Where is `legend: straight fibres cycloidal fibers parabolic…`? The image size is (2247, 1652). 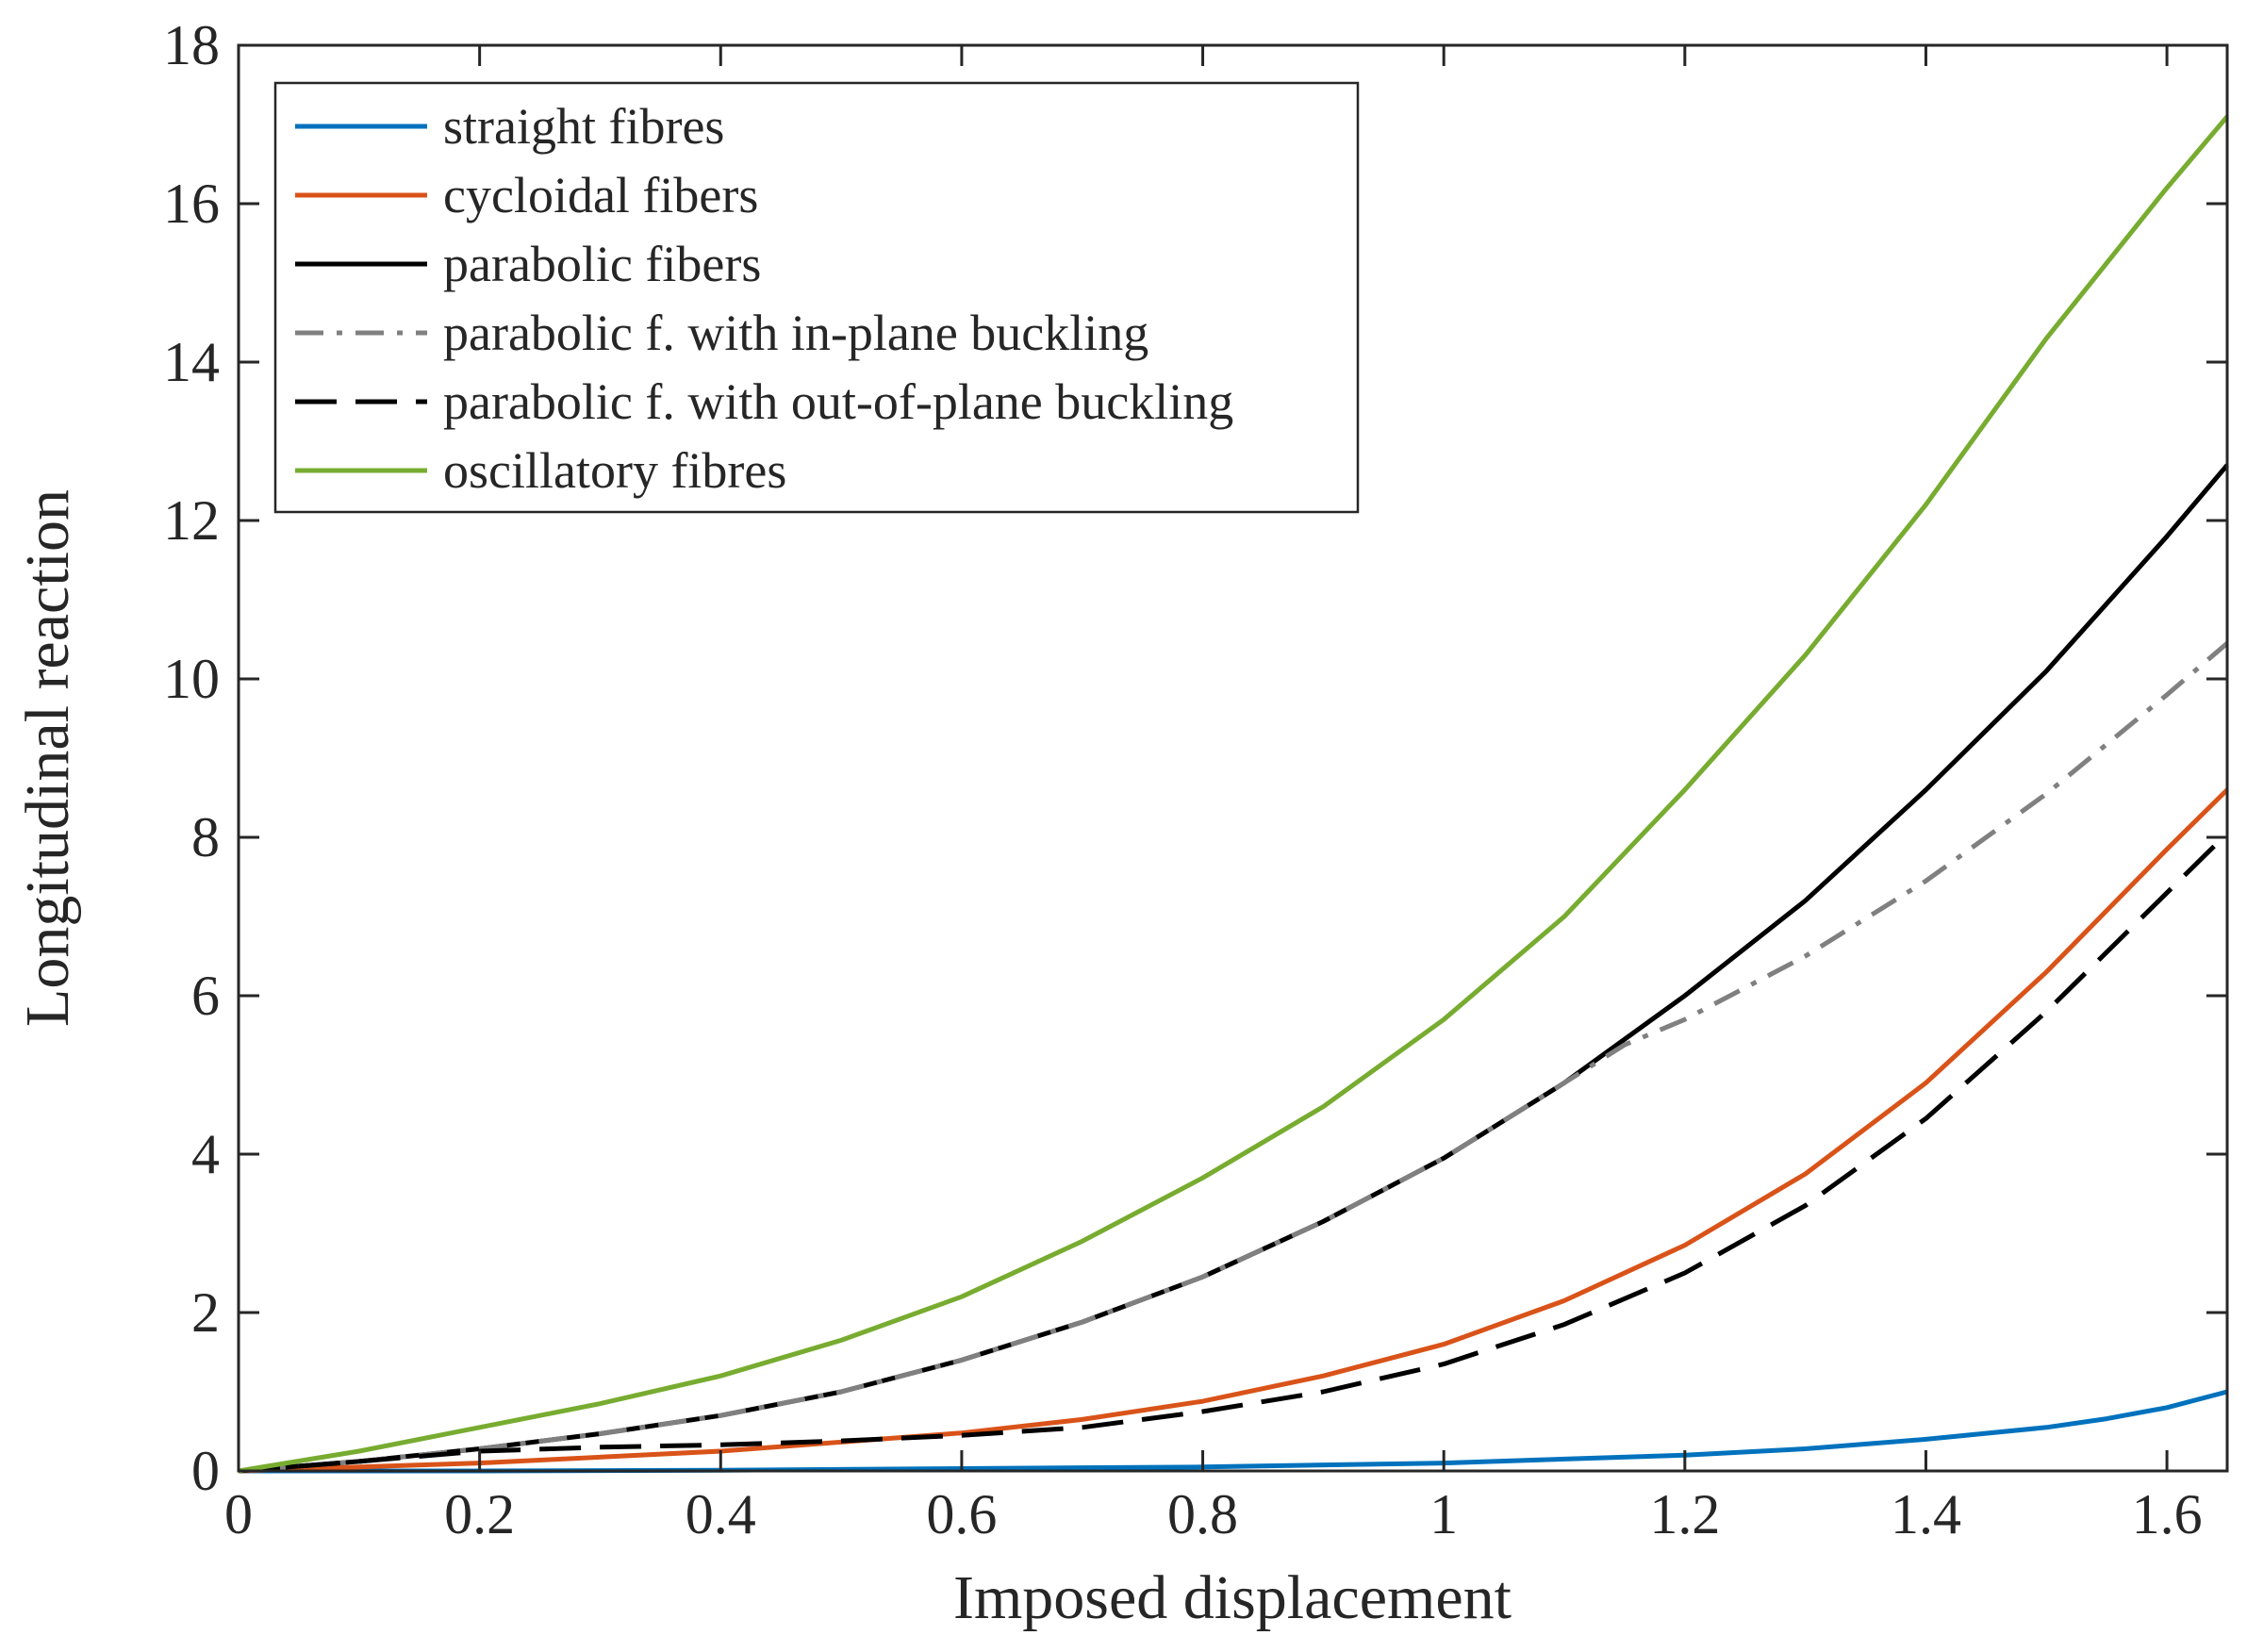
legend: straight fibres cycloidal fibers parabolic… is located at coordinates (816, 297).